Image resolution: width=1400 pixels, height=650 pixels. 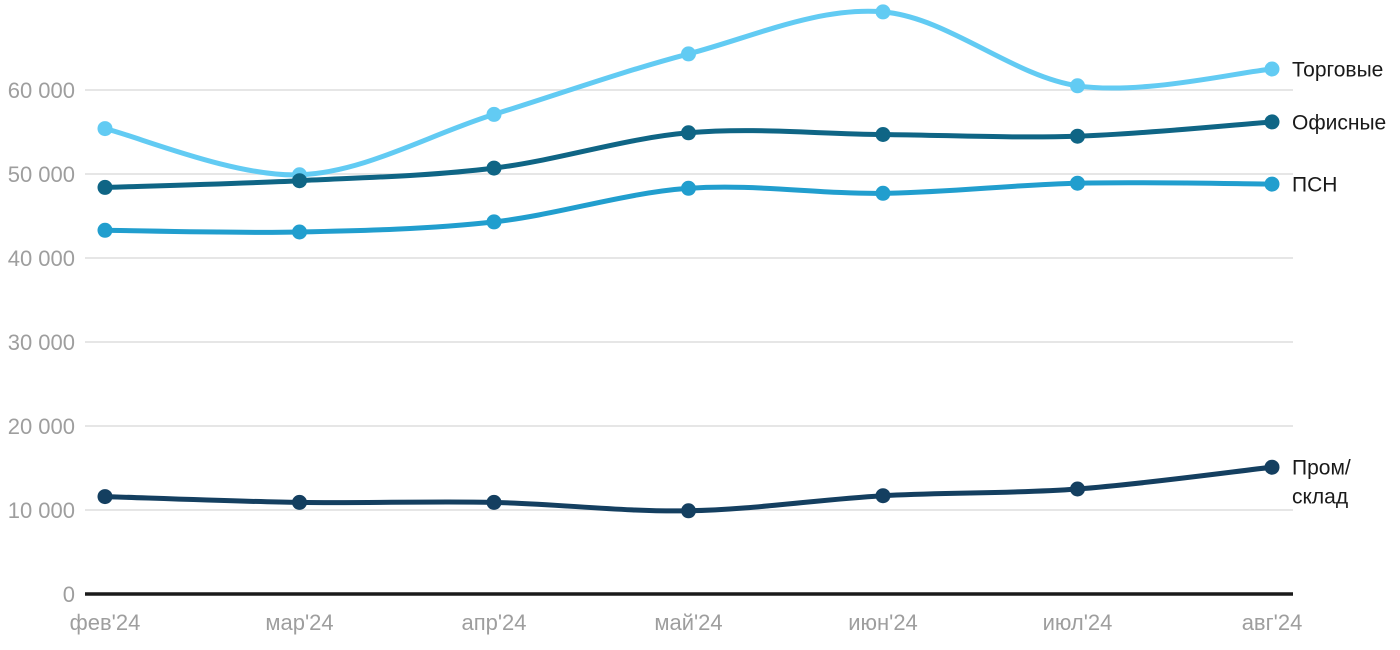 What do you see at coordinates (41, 342) in the screenshot?
I see `y-tick-label: 30 000` at bounding box center [41, 342].